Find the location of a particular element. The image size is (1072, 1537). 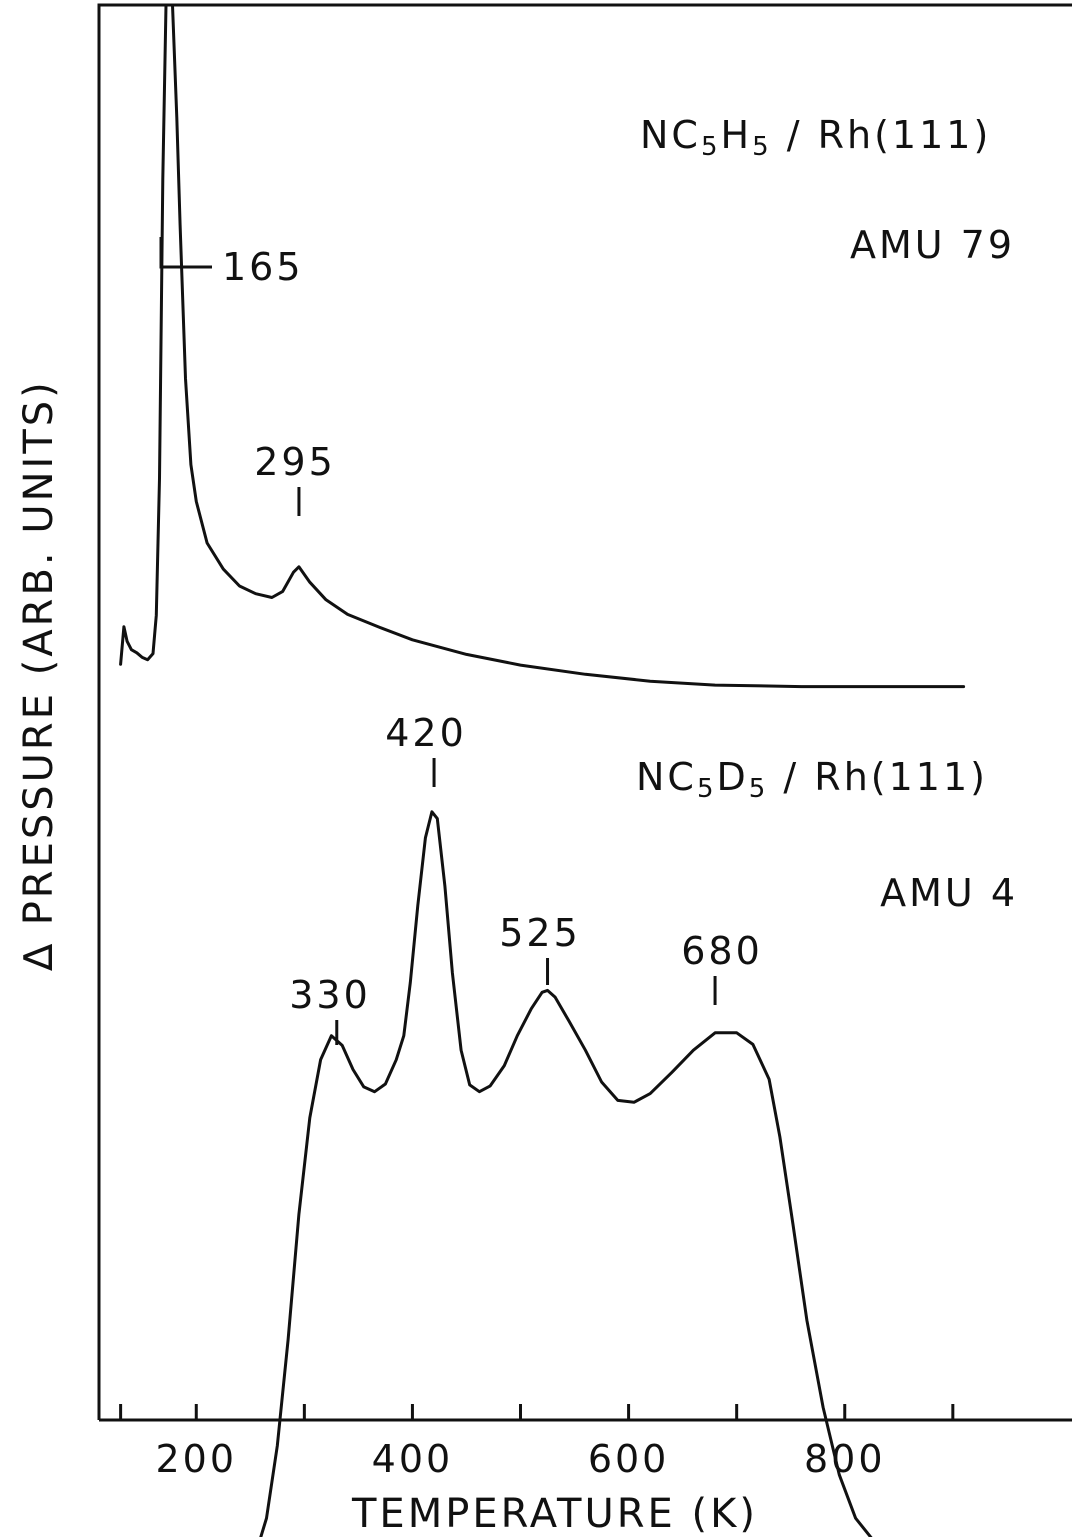

x-tick-label-200: 200 is located at coordinates (197, 1459).